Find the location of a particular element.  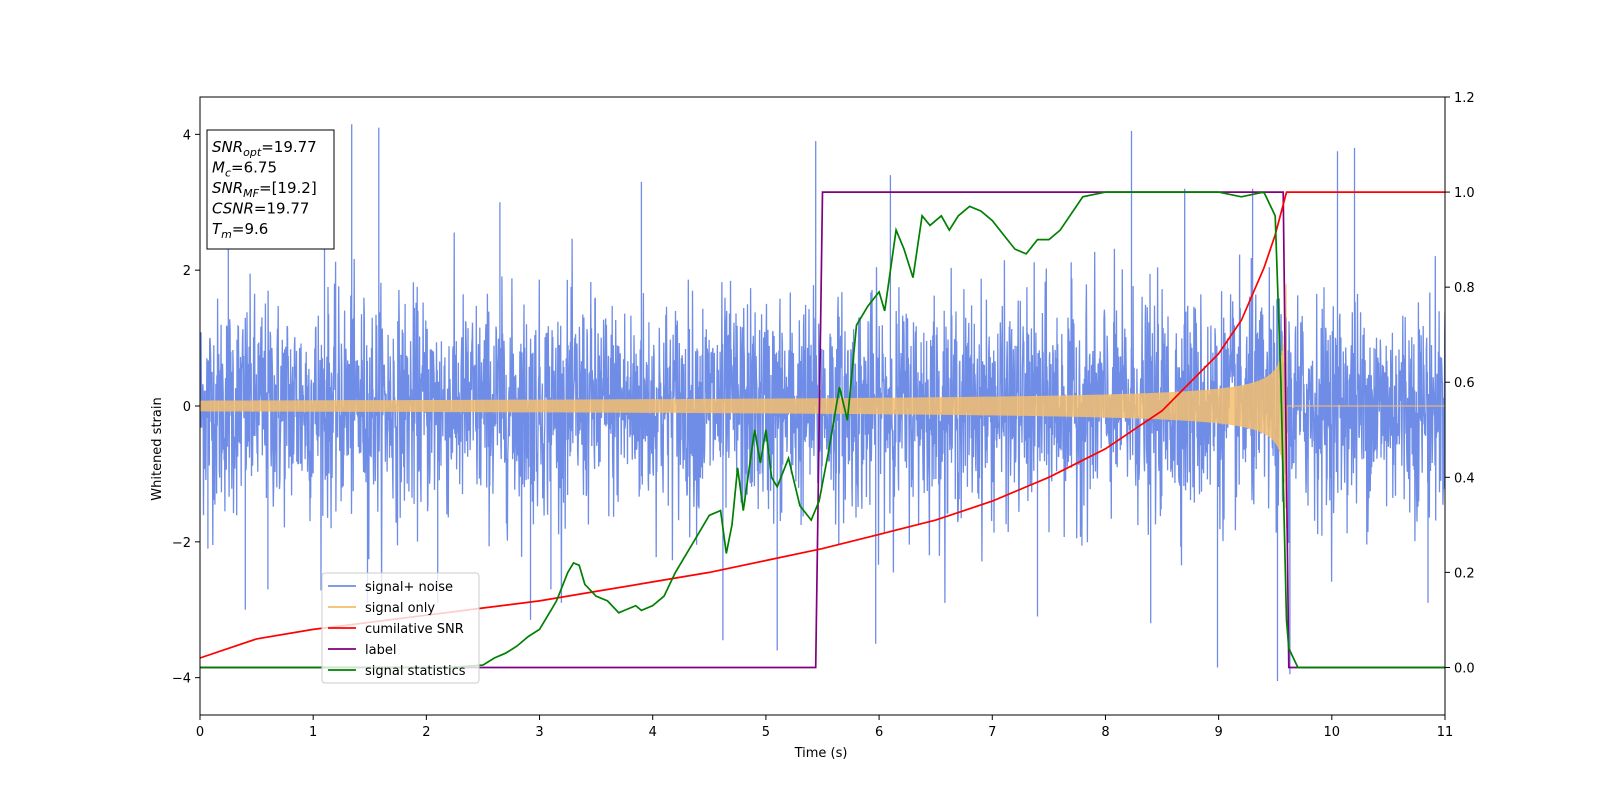

y-left-tick-label: −2 is located at coordinates (181, 543).